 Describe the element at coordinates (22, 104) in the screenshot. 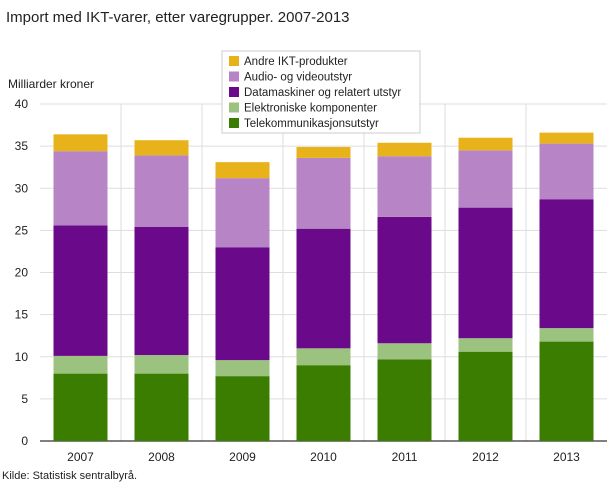

I see `y-tick-label: 40` at that location.